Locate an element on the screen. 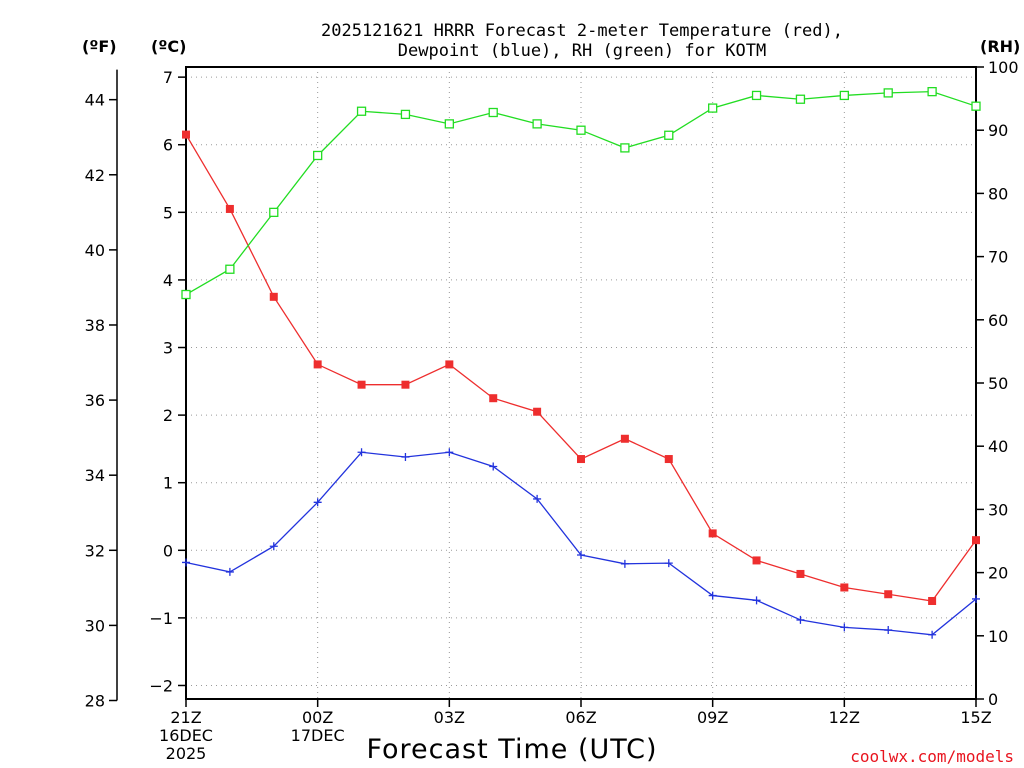 This screenshot has height=768, width=1024. fahrenheit-tick-label: 44 is located at coordinates (95, 100).